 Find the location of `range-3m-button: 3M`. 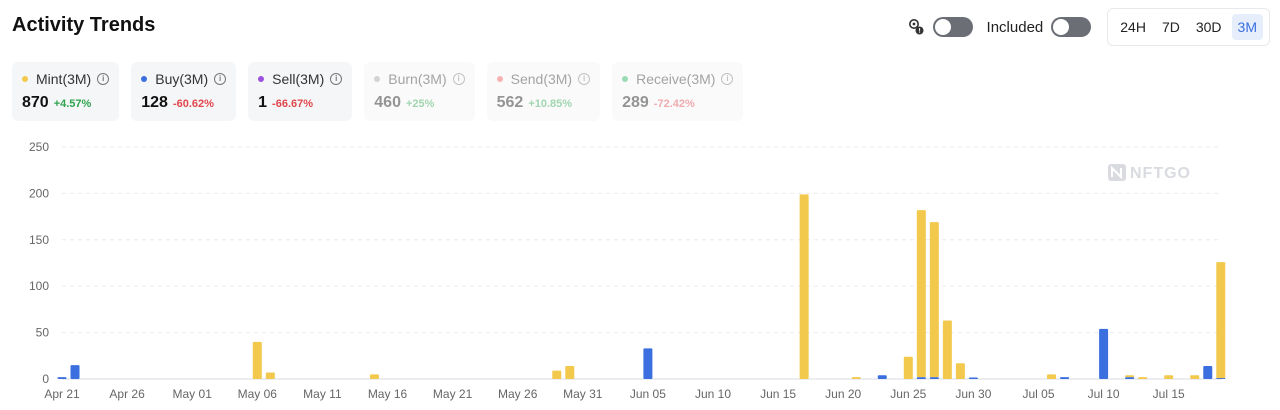

range-3m-button: 3M is located at coordinates (1247, 27).